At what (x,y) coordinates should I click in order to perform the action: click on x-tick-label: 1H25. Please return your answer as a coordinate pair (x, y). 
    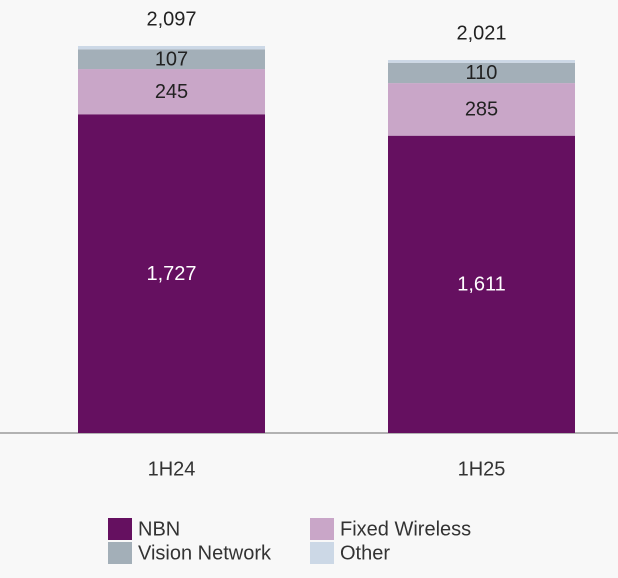
    Looking at the image, I should click on (482, 469).